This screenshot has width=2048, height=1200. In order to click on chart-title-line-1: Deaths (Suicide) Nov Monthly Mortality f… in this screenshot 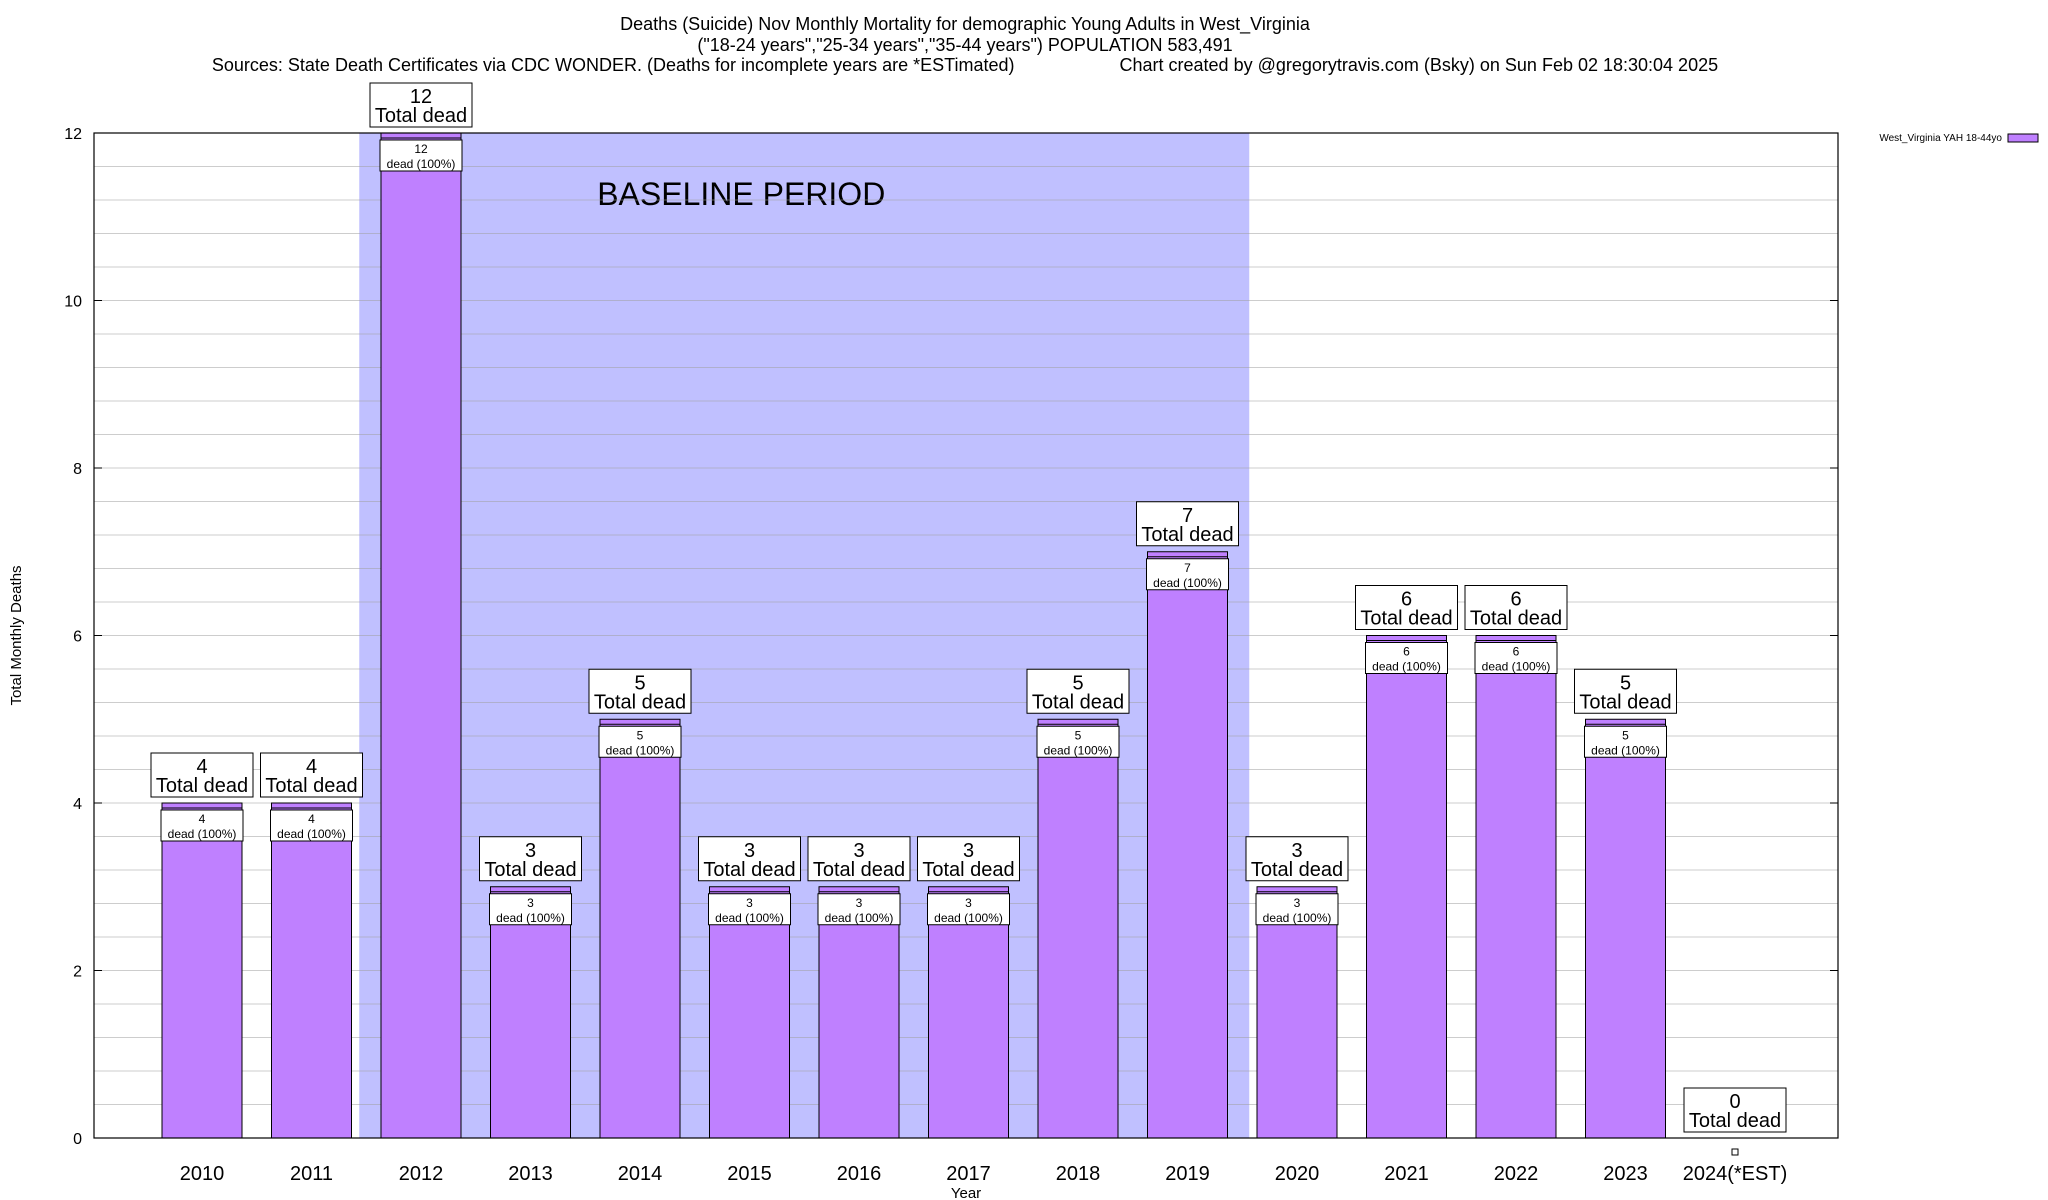, I will do `click(965, 24)`.